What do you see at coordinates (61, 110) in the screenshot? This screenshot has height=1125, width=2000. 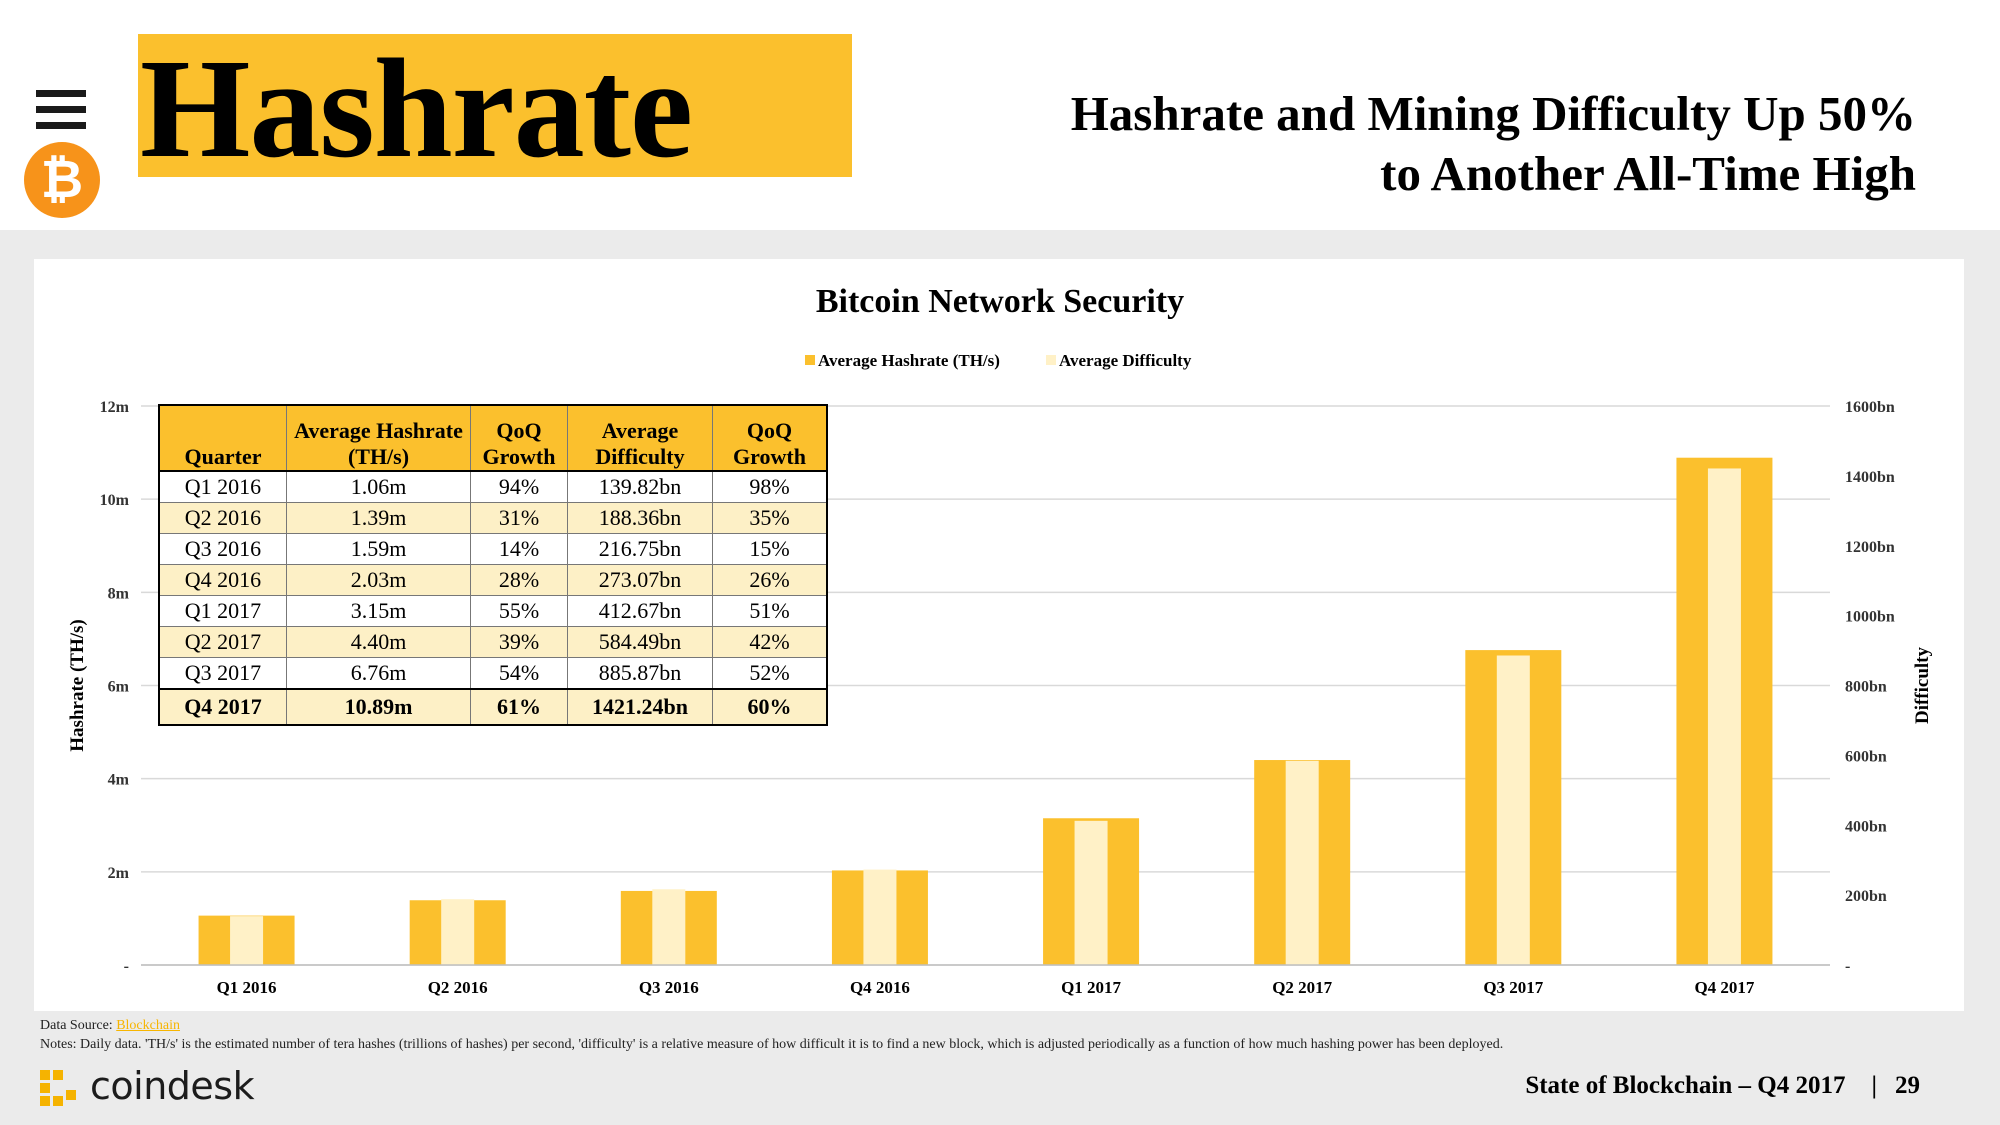 I see `menu-icon` at bounding box center [61, 110].